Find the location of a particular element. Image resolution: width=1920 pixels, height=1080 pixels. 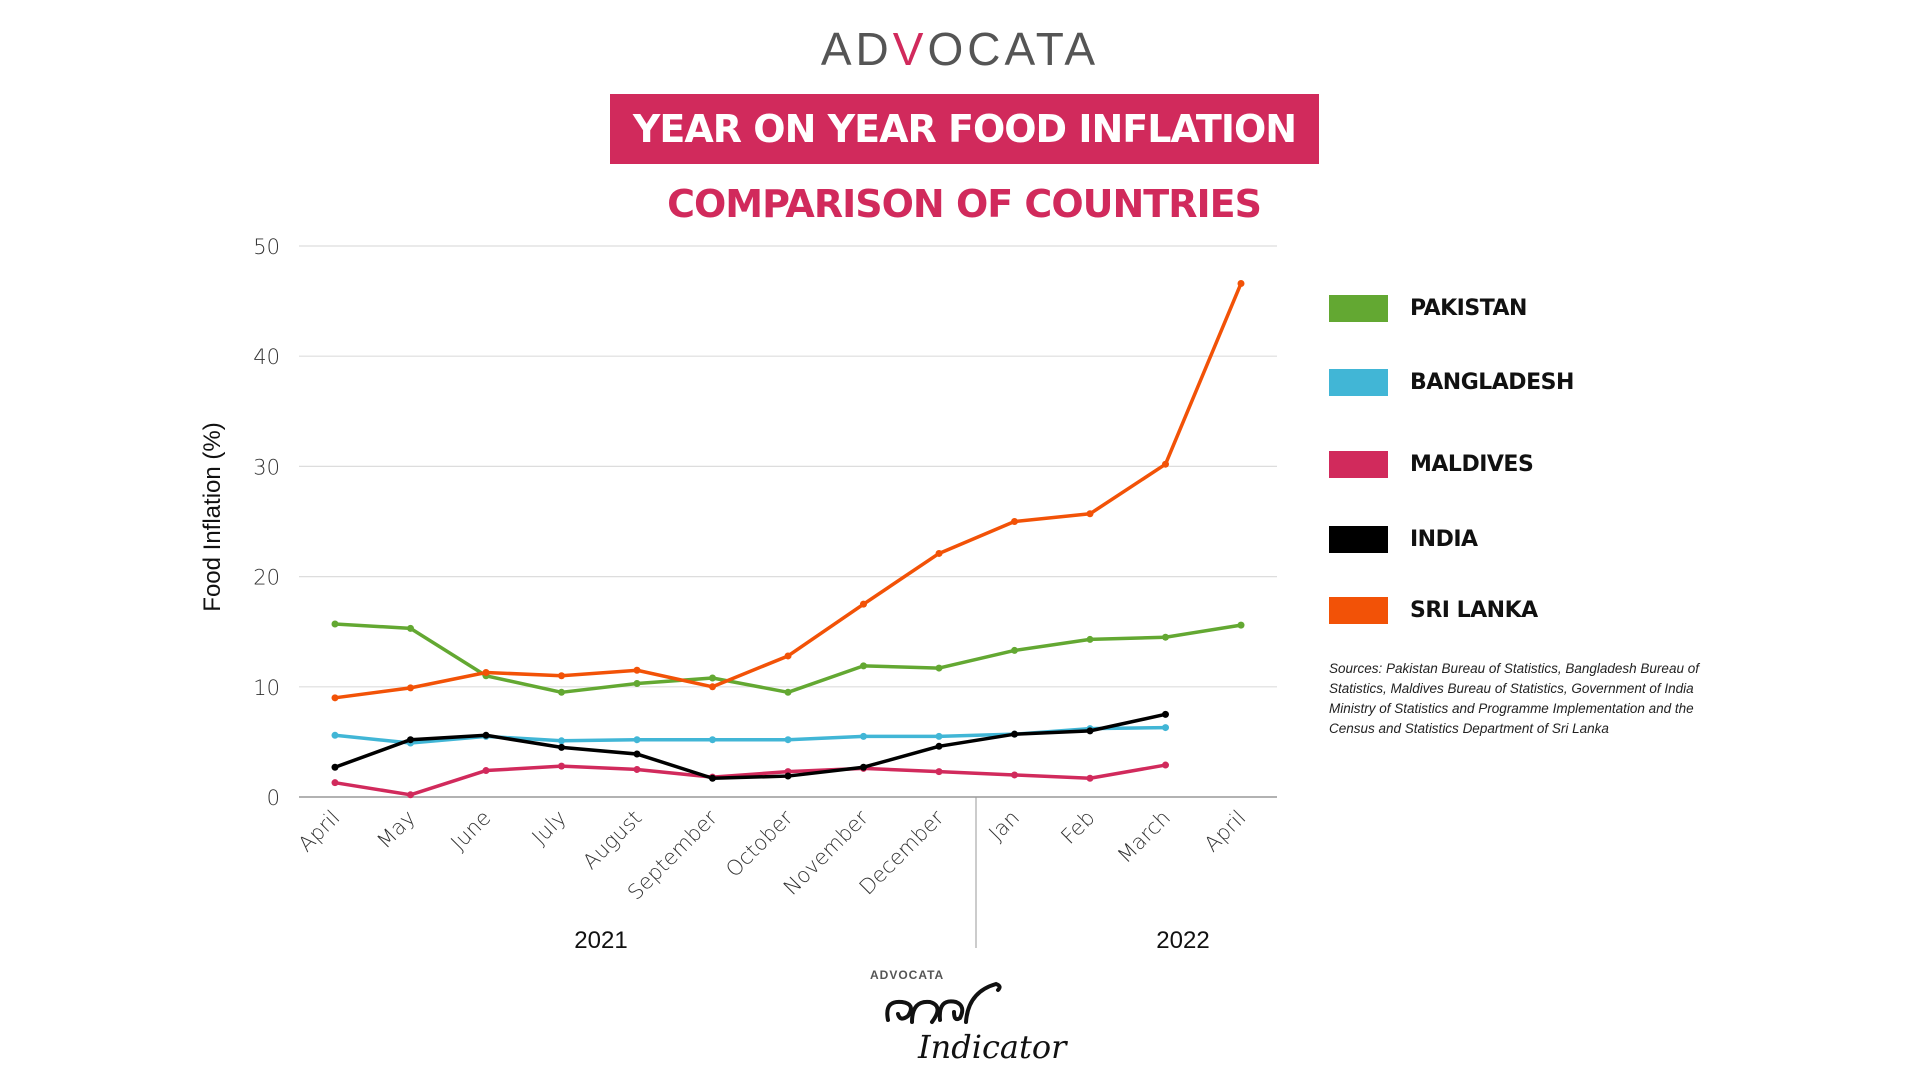

x-tick-label: May is located at coordinates (396, 830).